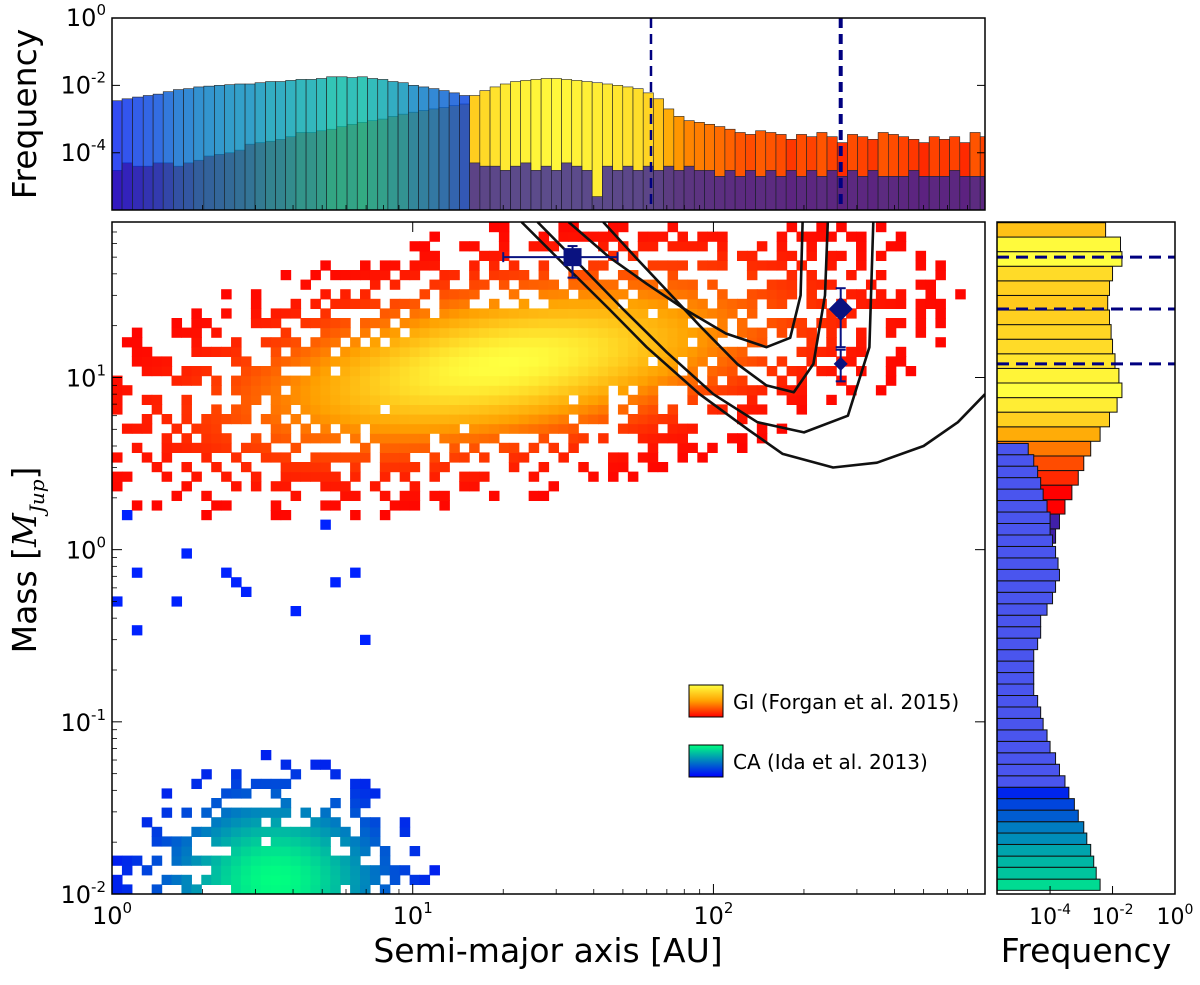 The width and height of the screenshot is (1200, 985). I want to click on main-ytick-label-1: 10⁻¹, so click(83, 721).